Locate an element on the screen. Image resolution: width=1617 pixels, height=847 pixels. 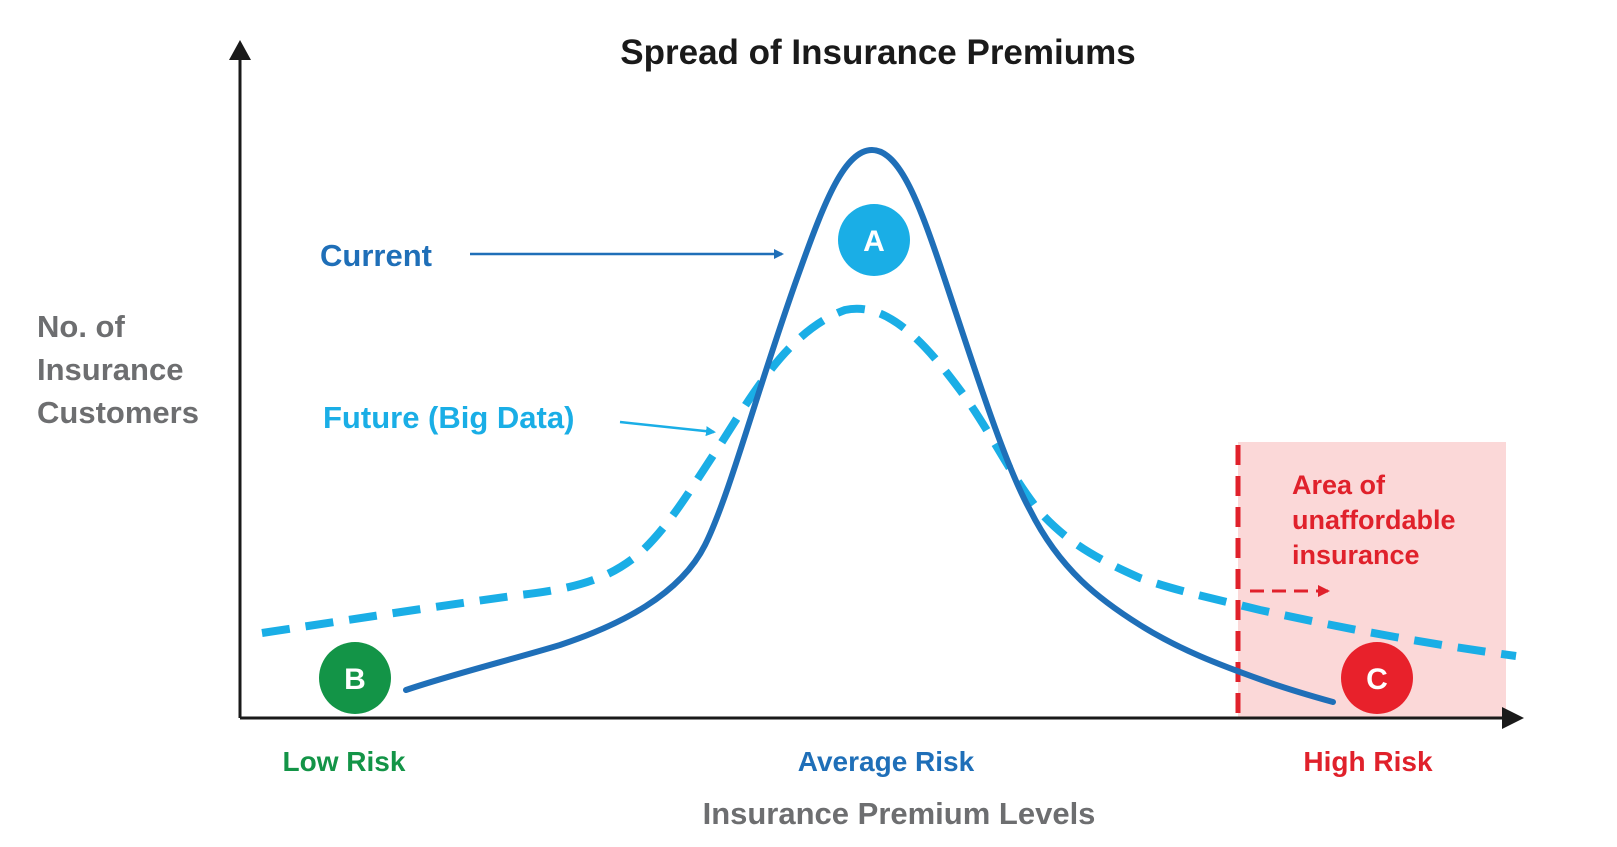
chart-title: Spread of Insurance Premiums is located at coordinates (877, 52).